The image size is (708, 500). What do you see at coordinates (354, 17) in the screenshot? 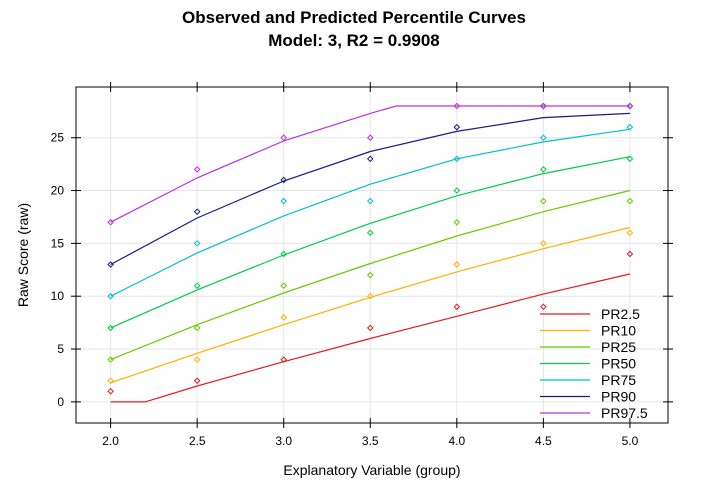
I see `chart-title: Observed and Predicted Percentile Curves` at bounding box center [354, 17].